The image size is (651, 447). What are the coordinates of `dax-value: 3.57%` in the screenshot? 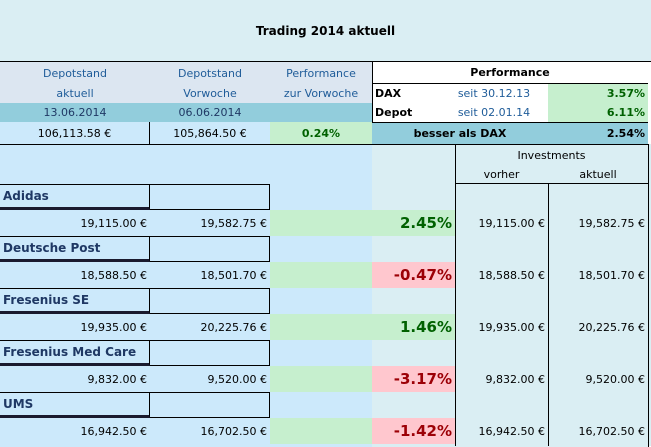 It's located at (598, 93).